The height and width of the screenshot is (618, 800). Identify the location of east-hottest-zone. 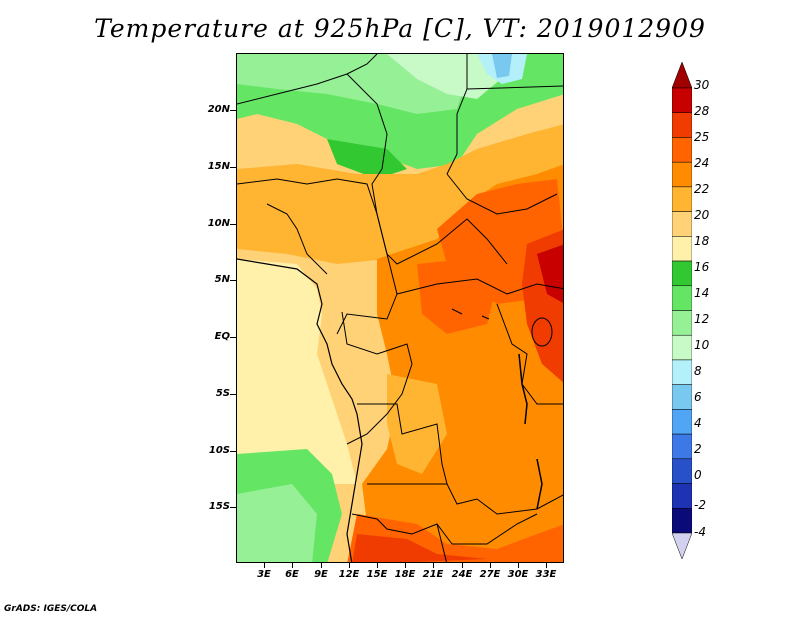
(550, 273).